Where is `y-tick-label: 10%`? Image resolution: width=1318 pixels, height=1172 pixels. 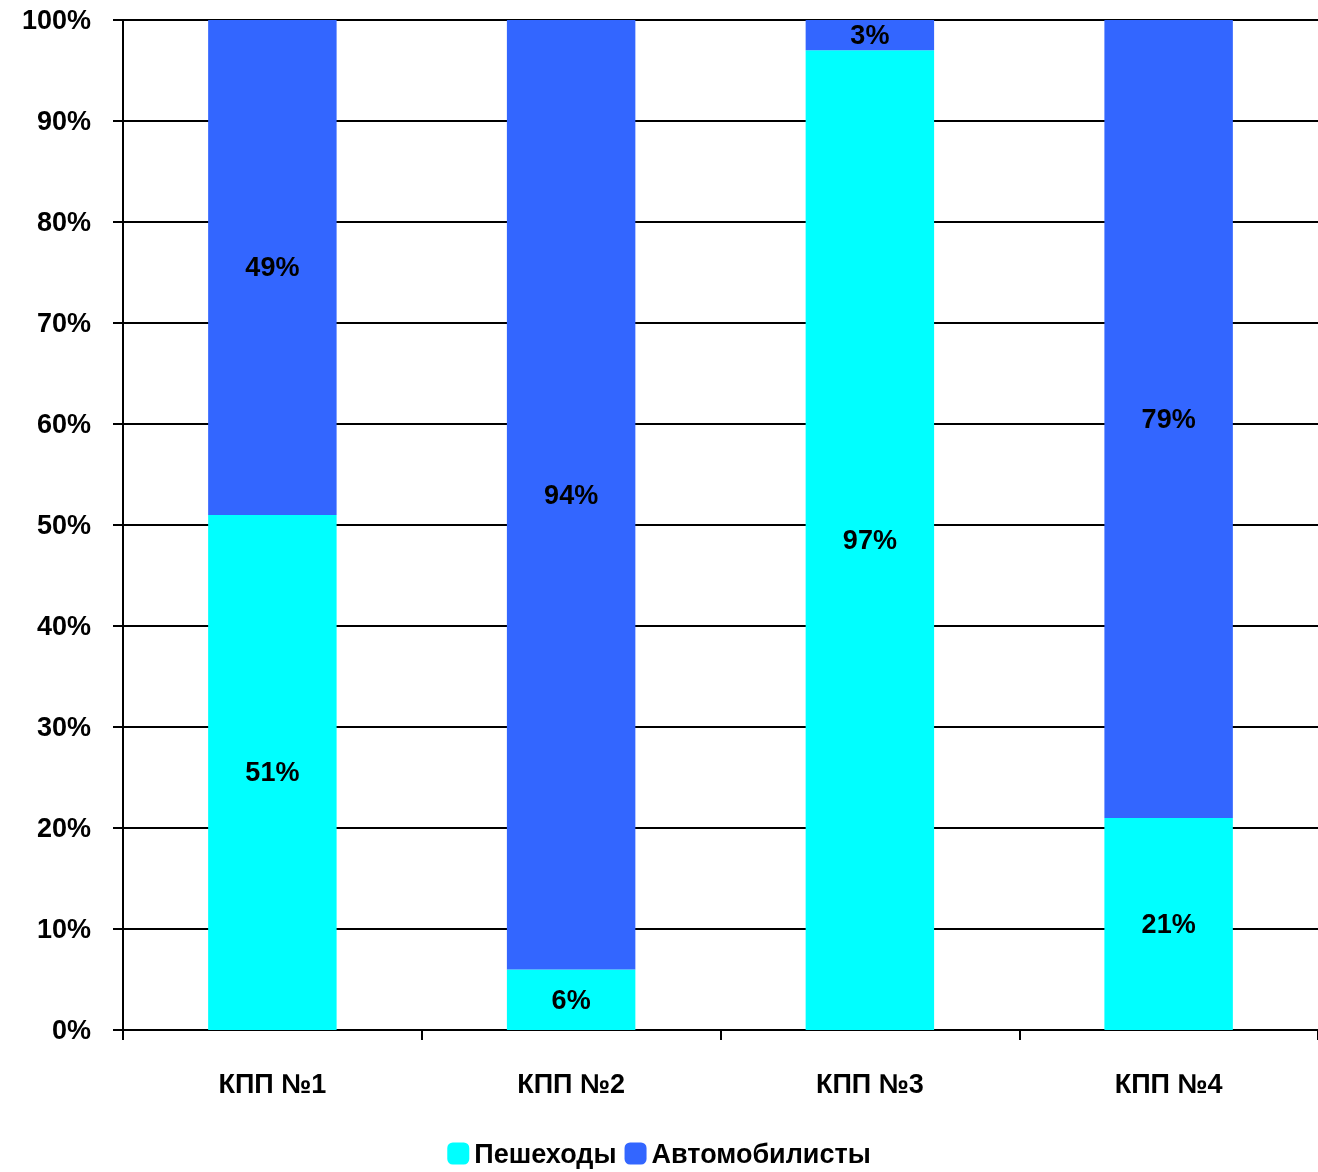
y-tick-label: 10% is located at coordinates (63, 929).